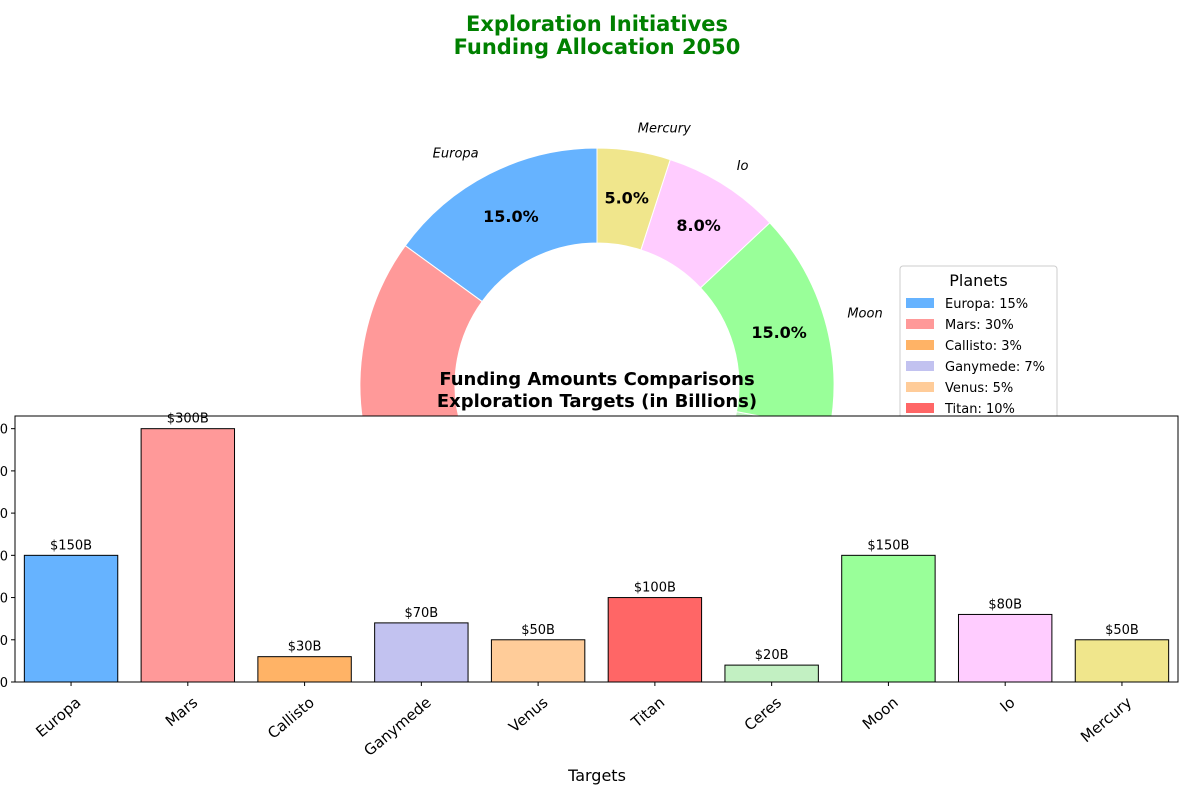 Image resolution: width=1200 pixels, height=800 pixels. Describe the element at coordinates (291, 717) in the screenshot. I see `x-tick-label-callisto: Callisto` at that location.